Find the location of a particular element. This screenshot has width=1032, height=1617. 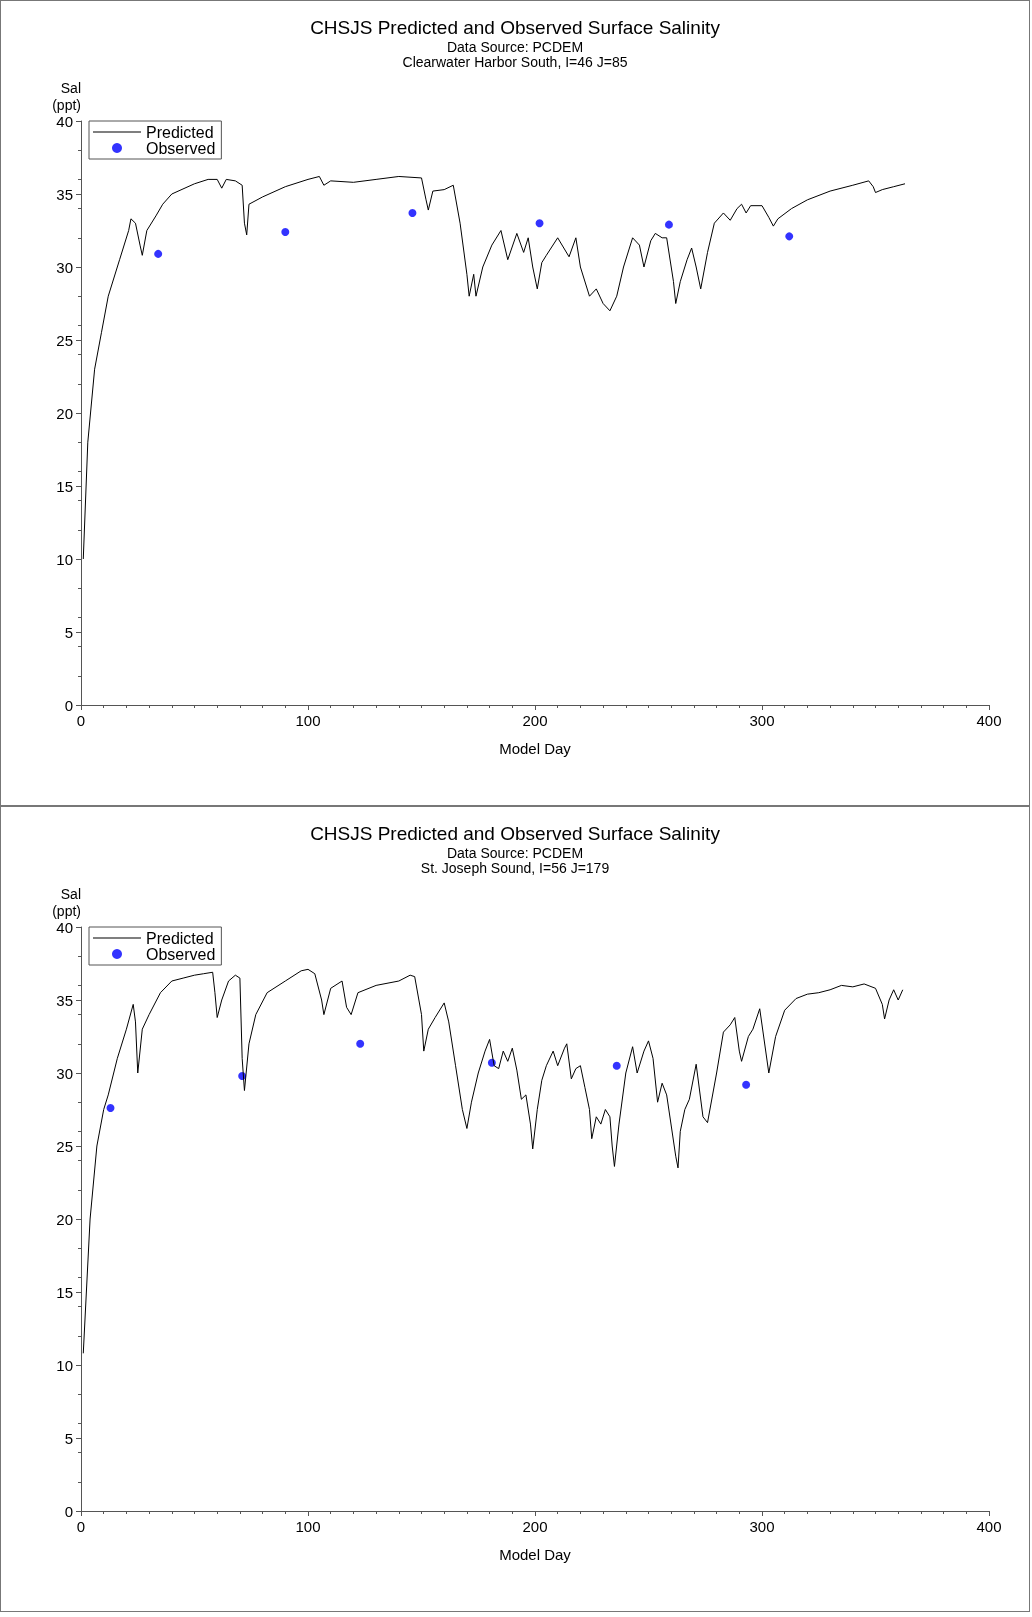

chart-subtitle: Data Source: PCDEM Clearwater Harbor South, I=46 J=85 is located at coordinates (515, 54).